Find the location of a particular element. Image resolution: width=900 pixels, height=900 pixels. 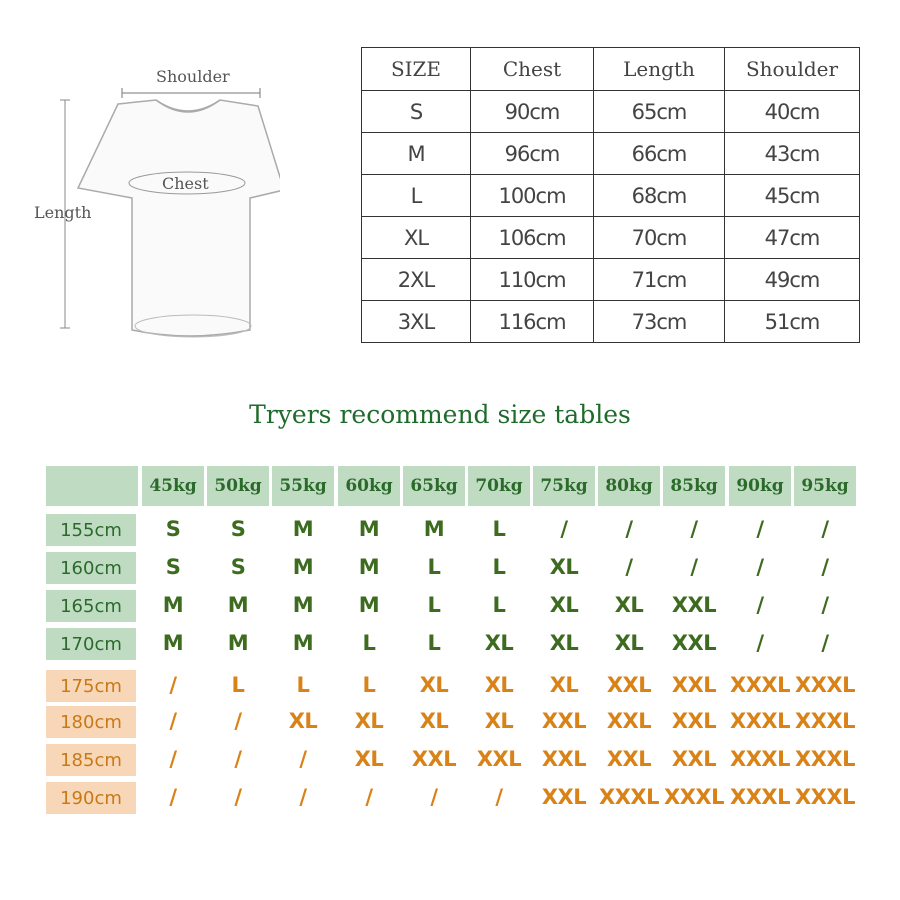

measurement-cell: 49cm is located at coordinates (792, 279).